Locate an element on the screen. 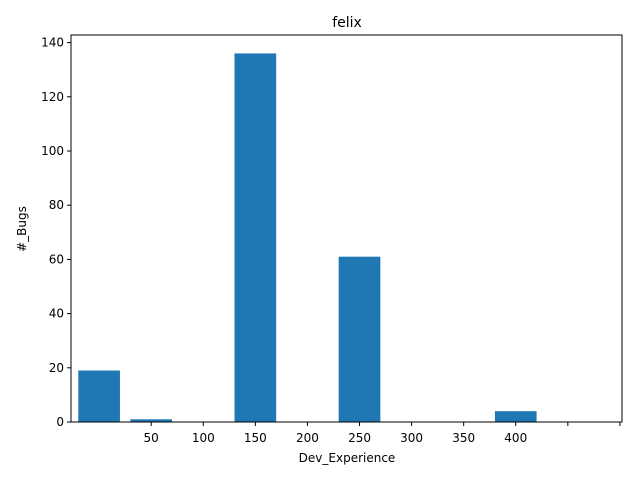  x-tick-label-4: 250 is located at coordinates (359, 438).